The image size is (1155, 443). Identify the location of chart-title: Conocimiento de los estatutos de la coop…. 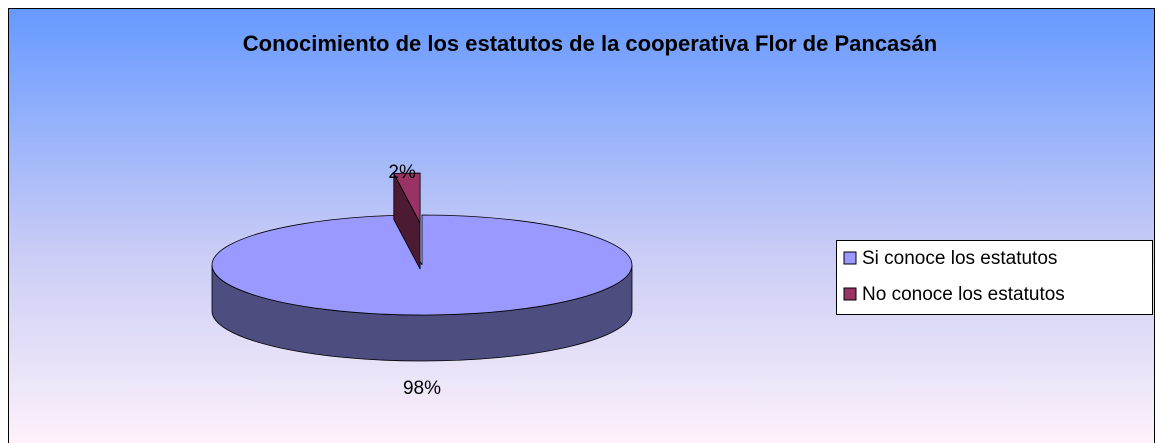
(590, 43).